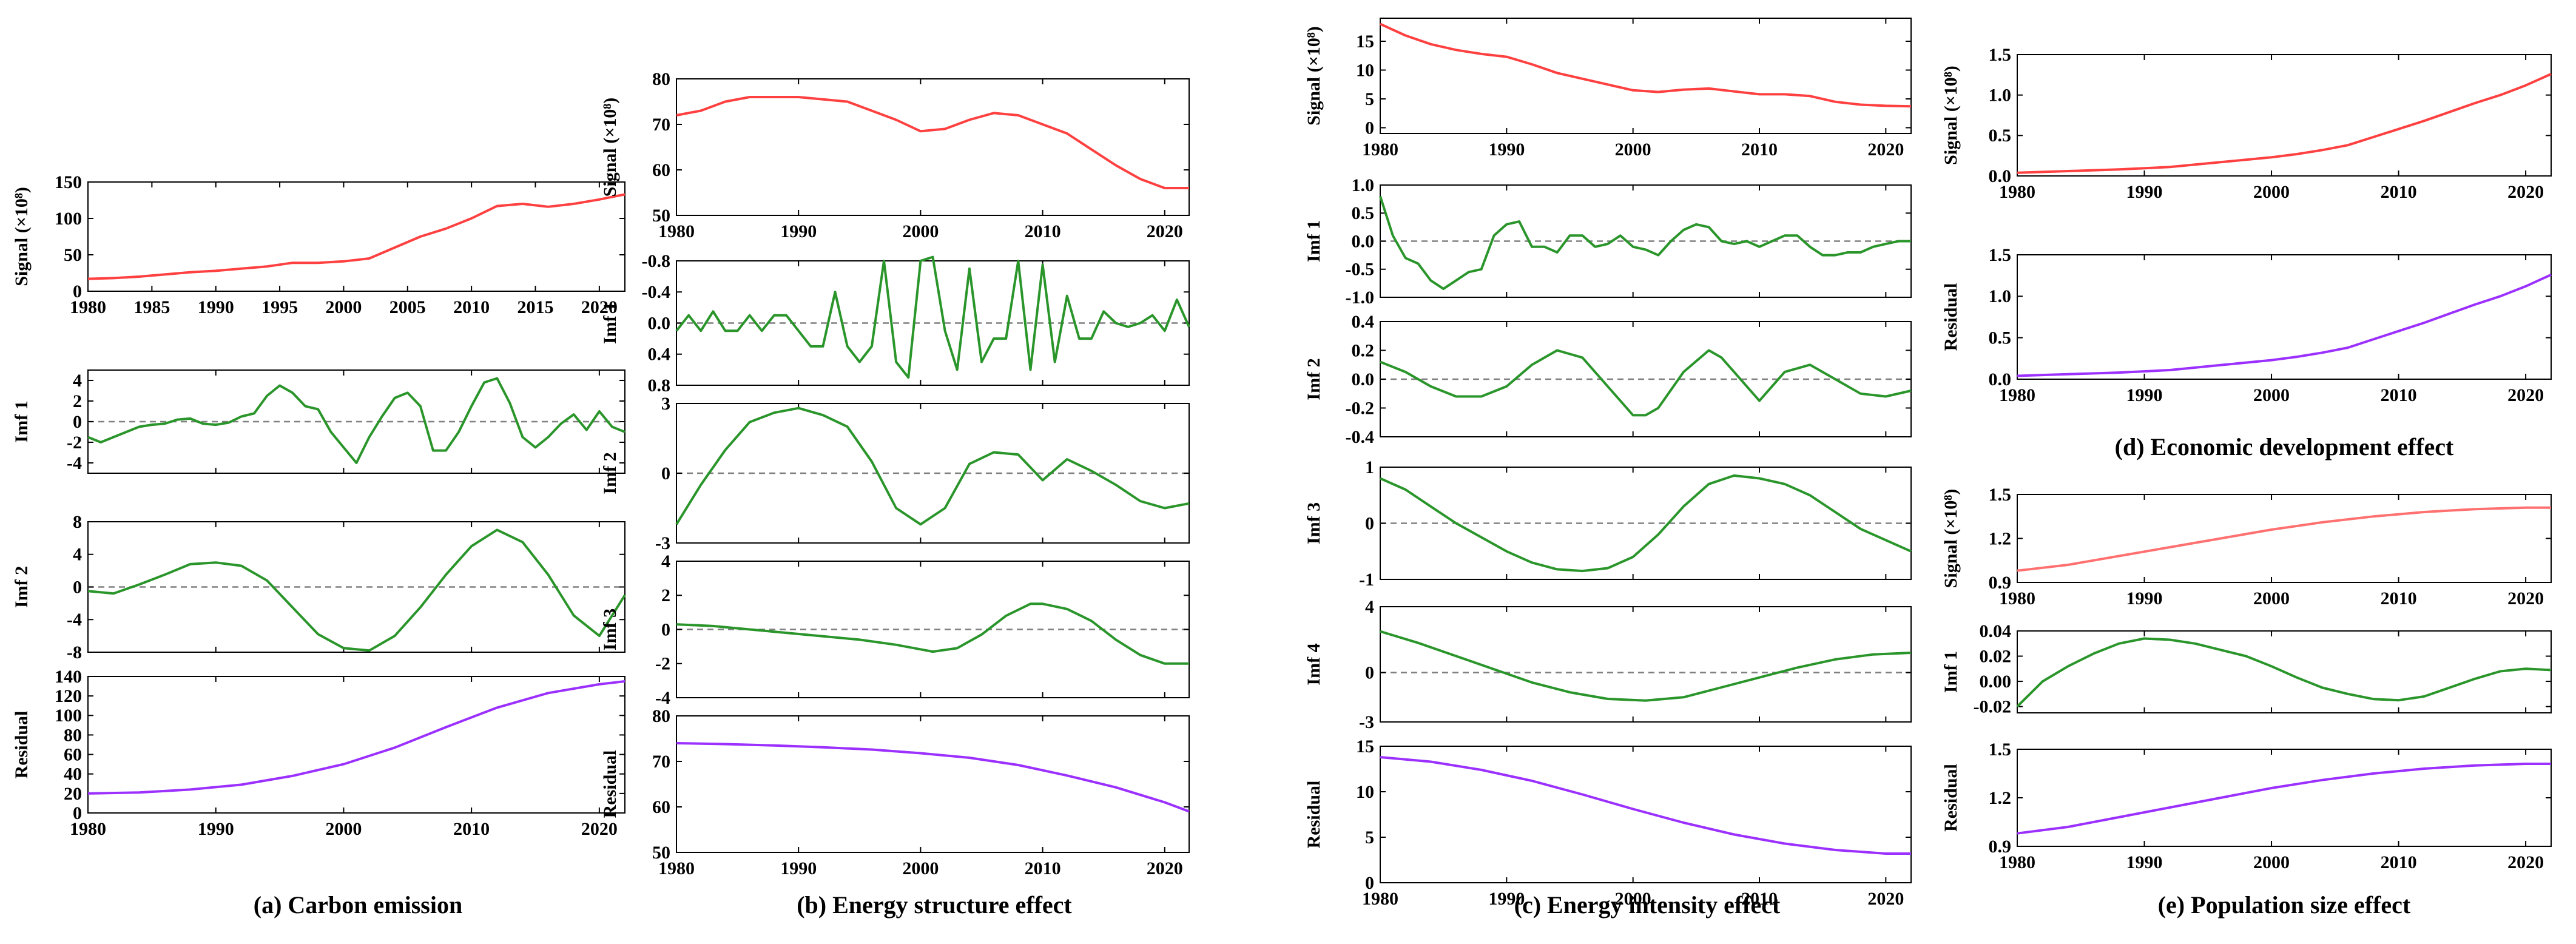 This screenshot has height=944, width=2576. I want to click on y-tick-label: -4, so click(75, 463).